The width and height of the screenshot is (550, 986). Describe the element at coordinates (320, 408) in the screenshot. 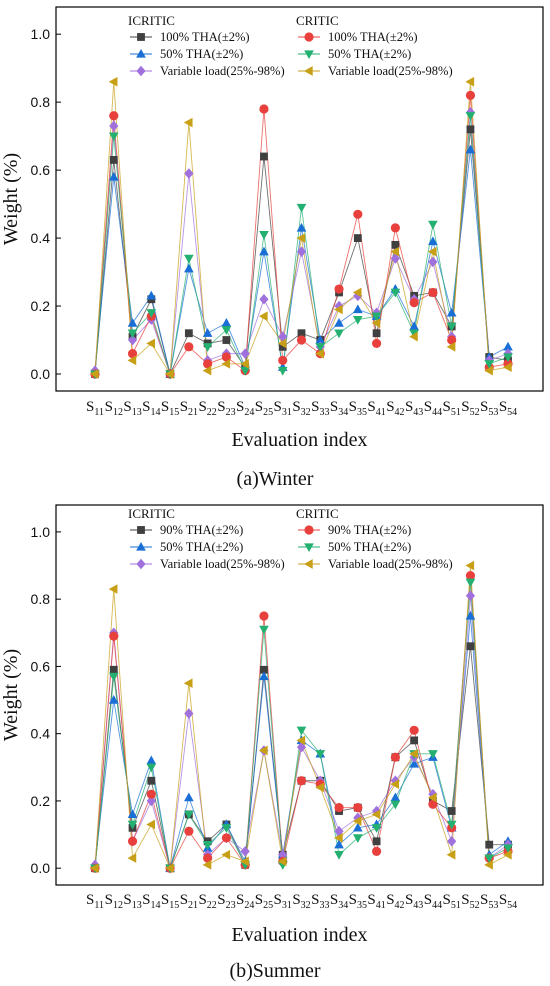

I see `x-tick-label: S33` at that location.